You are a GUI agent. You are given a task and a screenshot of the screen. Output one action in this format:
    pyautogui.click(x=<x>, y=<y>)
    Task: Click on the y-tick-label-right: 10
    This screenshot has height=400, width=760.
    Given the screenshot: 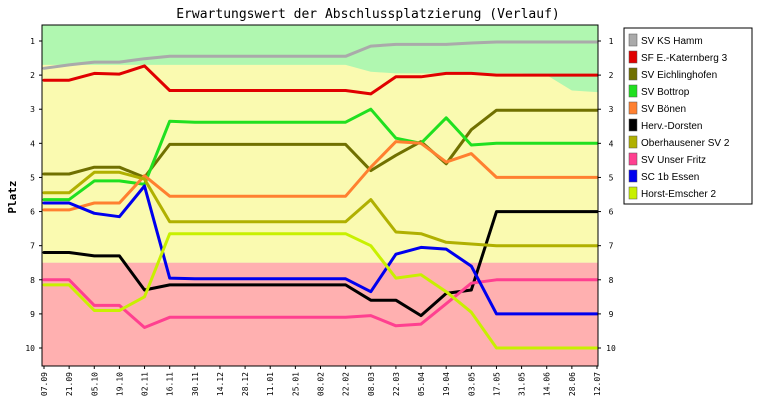 What is the action you would take?
    pyautogui.click(x=611, y=348)
    